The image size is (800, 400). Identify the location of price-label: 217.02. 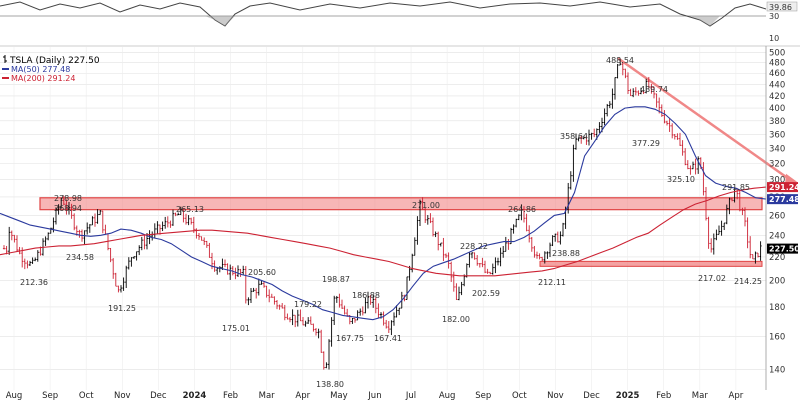
(712, 278).